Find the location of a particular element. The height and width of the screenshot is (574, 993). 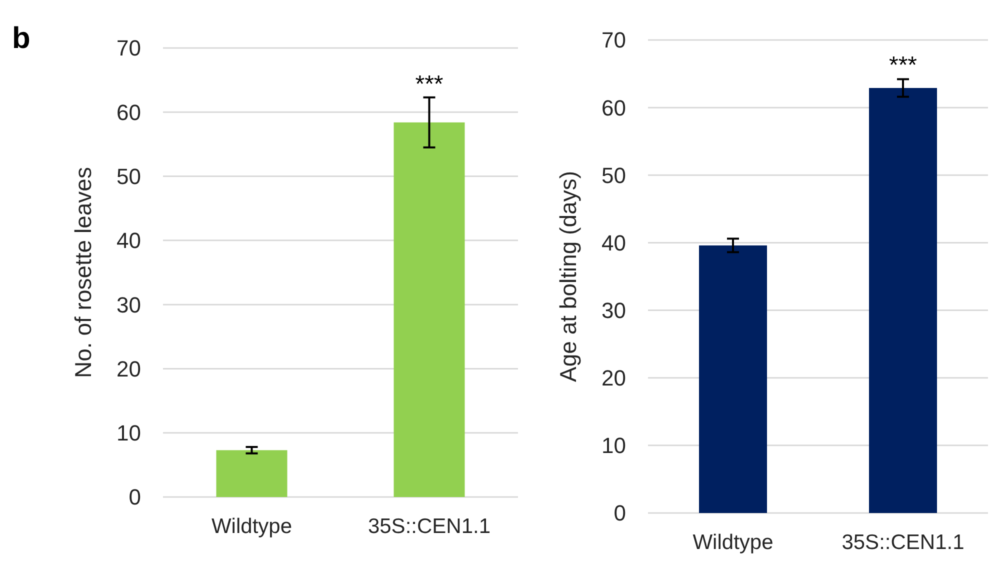

y-axis-title: No. of rosette leaves is located at coordinates (83, 272).